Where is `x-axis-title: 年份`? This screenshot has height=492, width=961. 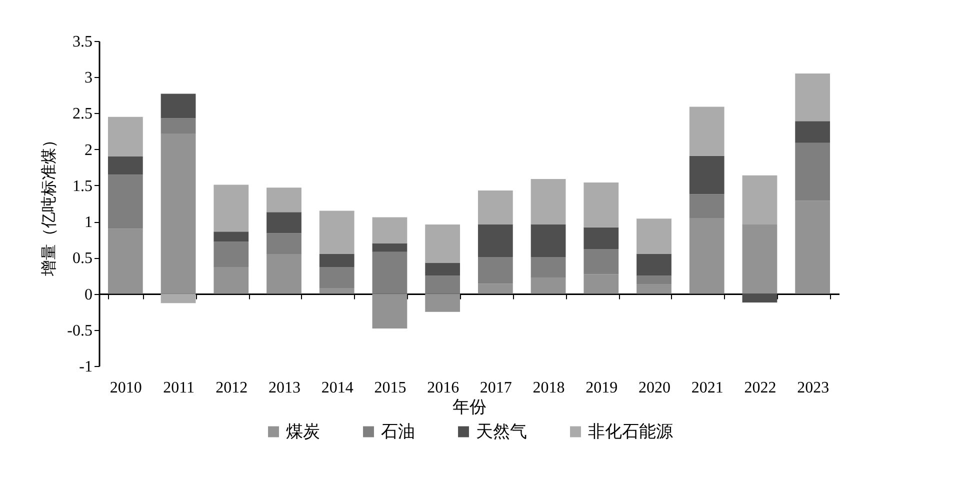 x-axis-title: 年份 is located at coordinates (469, 407).